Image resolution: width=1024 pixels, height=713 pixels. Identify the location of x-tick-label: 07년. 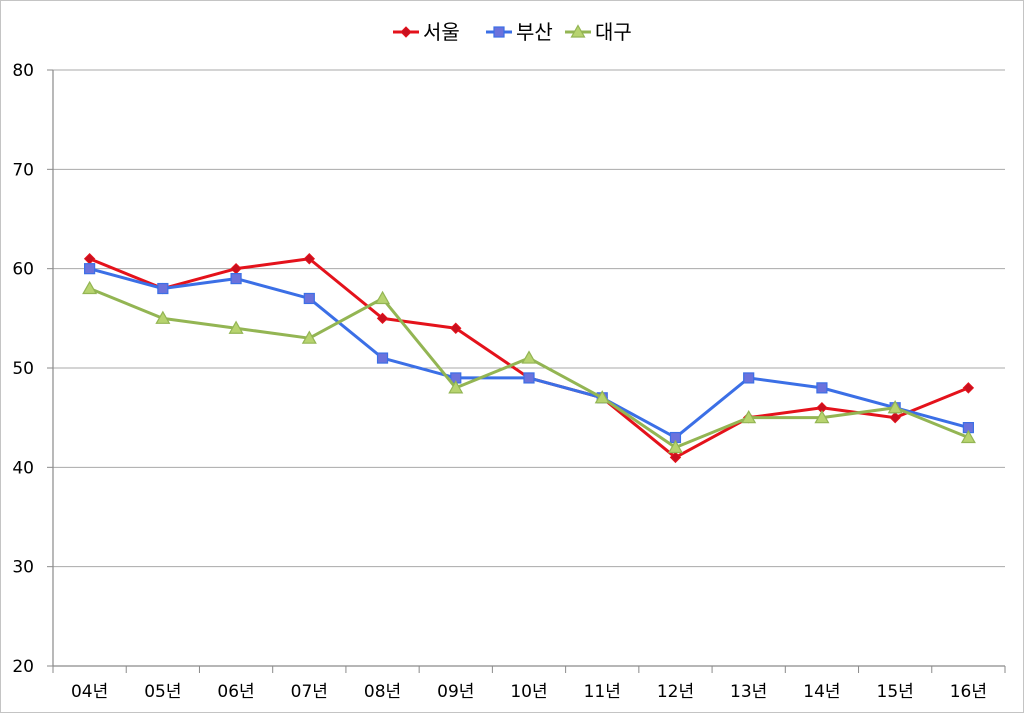
(309, 692).